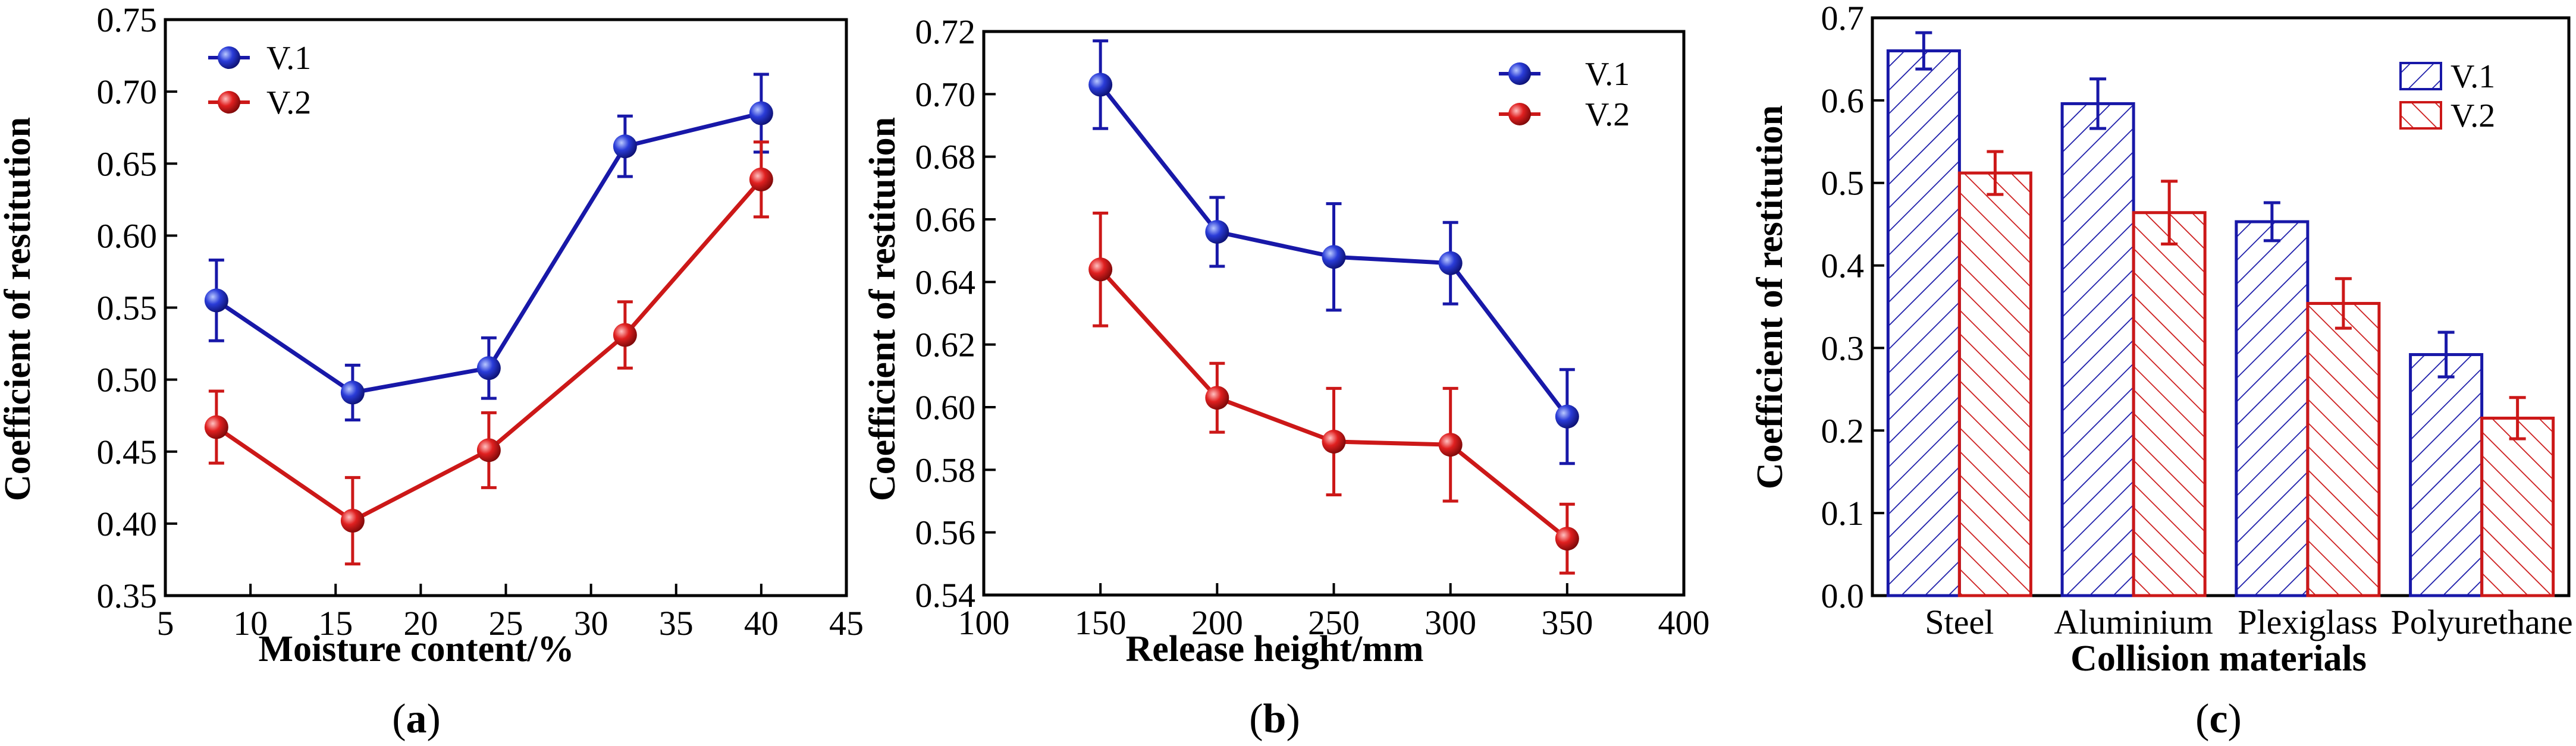 The width and height of the screenshot is (2576, 746). What do you see at coordinates (1959, 622) in the screenshot?
I see `category-label: Steel` at bounding box center [1959, 622].